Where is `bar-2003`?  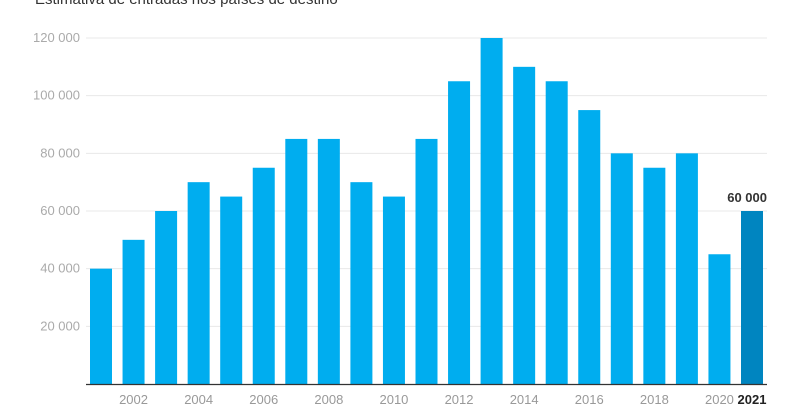
bar-2003 is located at coordinates (166, 297).